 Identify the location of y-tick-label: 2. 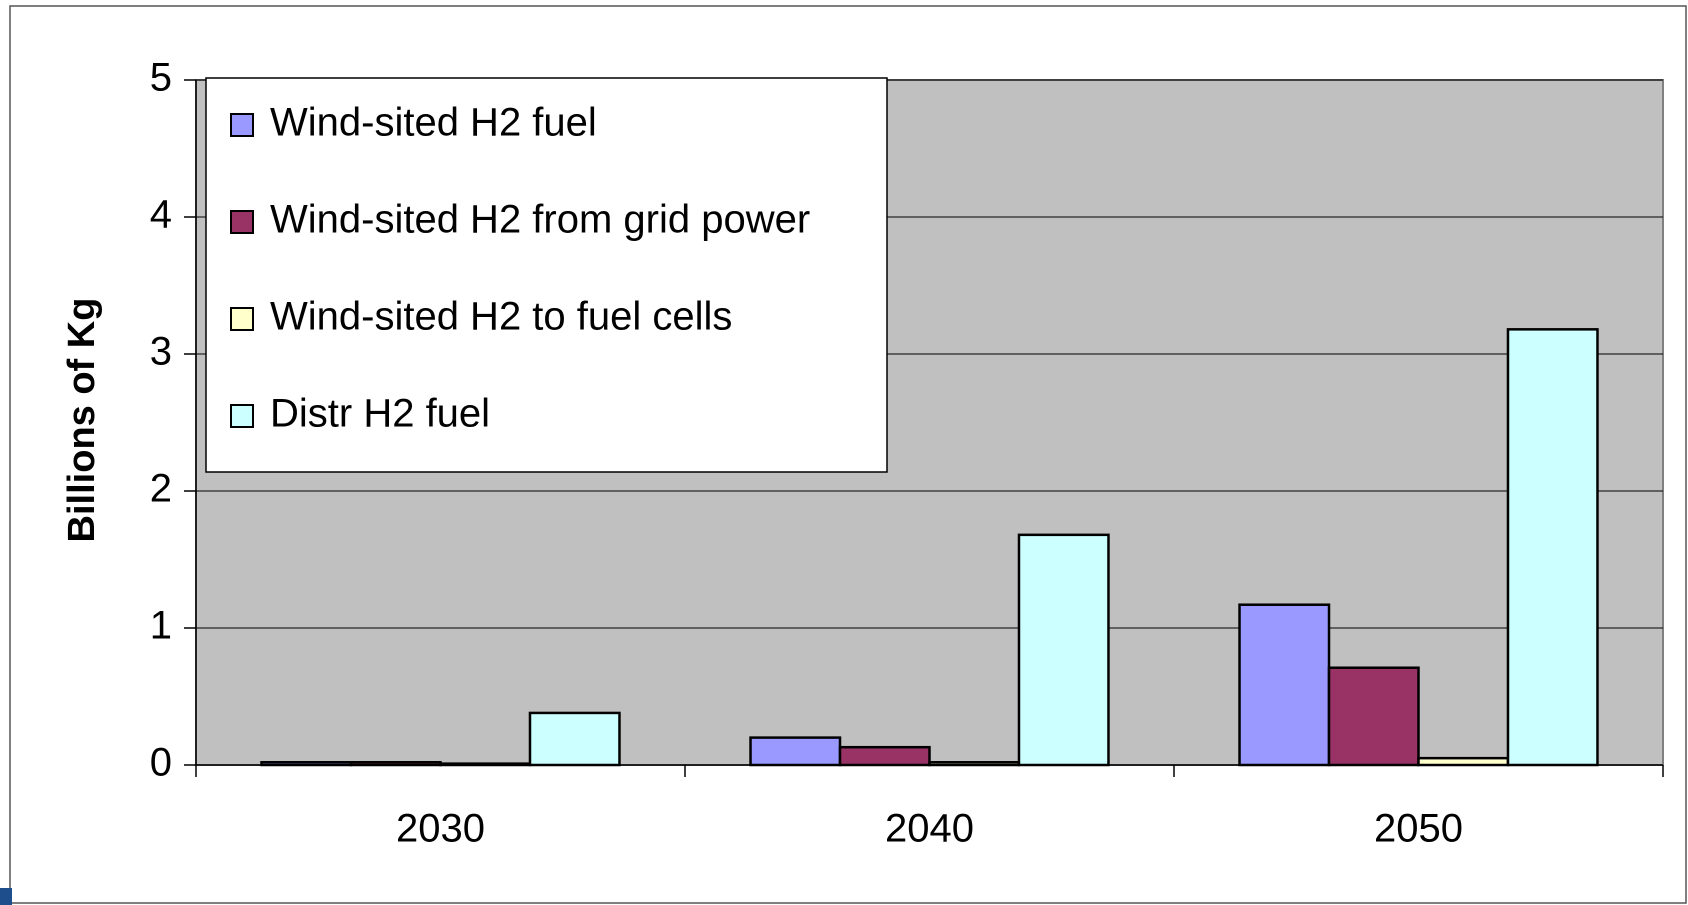
(161, 489).